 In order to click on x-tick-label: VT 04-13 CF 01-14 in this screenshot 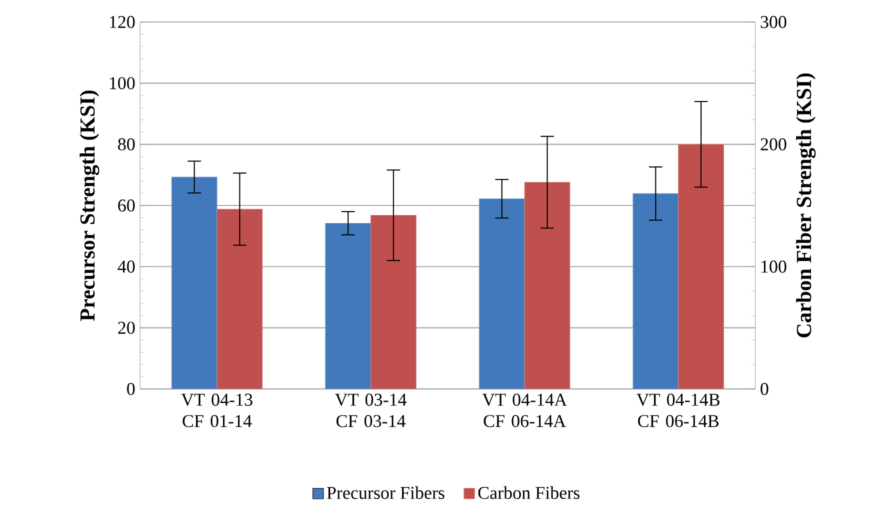, I will do `click(216, 410)`.